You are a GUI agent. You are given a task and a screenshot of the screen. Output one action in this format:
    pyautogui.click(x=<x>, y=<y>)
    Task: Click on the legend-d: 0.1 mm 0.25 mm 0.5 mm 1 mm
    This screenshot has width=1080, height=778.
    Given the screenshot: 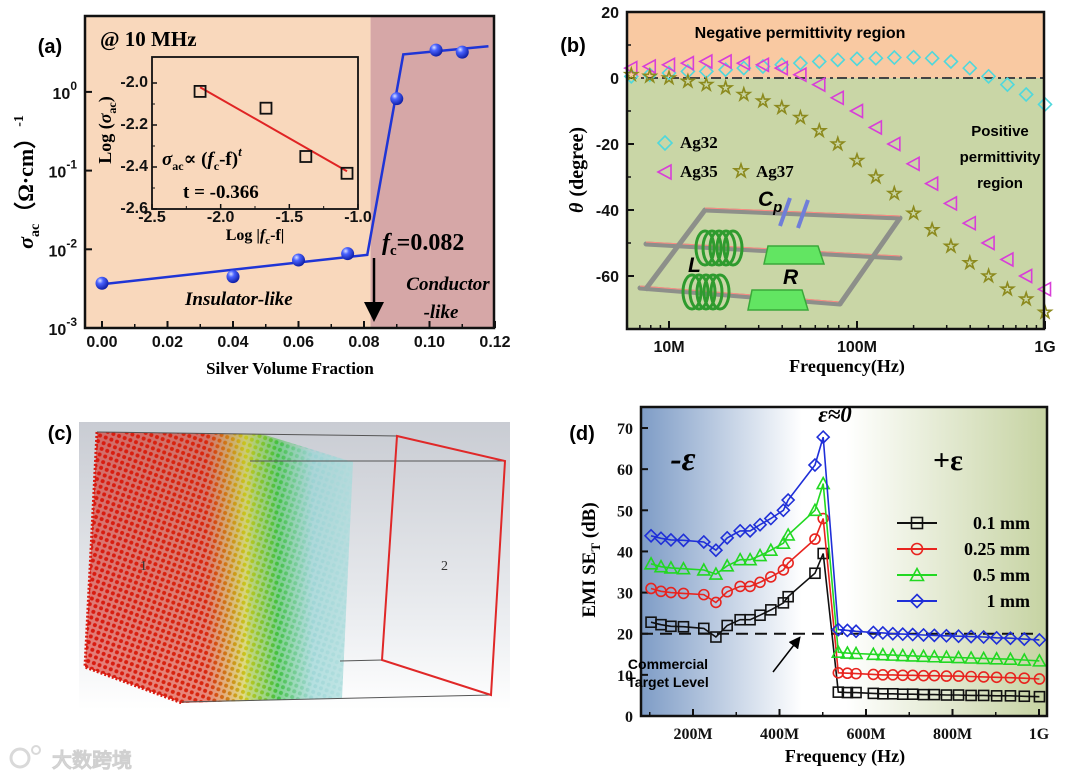 What is the action you would take?
    pyautogui.click(x=963, y=562)
    